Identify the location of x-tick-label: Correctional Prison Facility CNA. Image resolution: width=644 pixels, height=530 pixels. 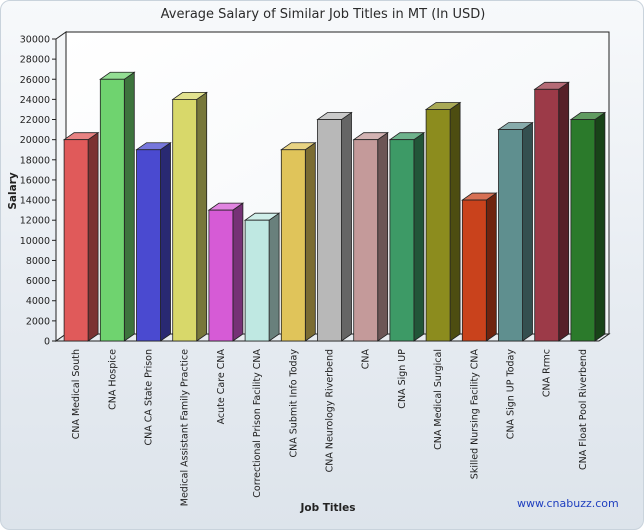
(257, 423).